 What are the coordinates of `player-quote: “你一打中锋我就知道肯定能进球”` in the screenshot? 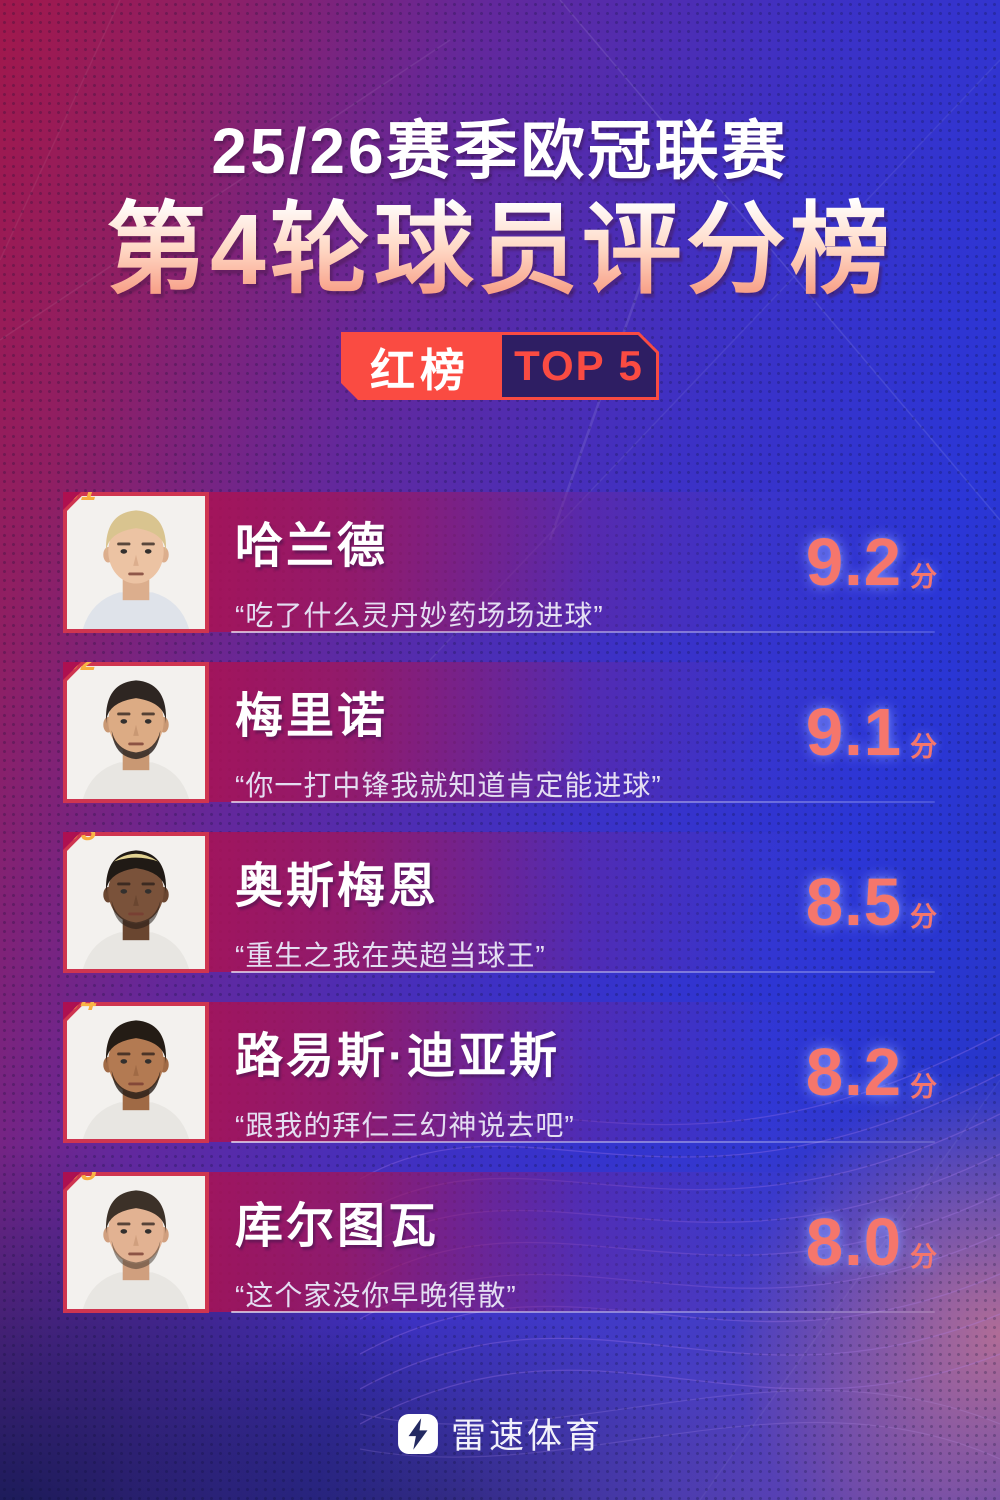 It's located at (448, 785).